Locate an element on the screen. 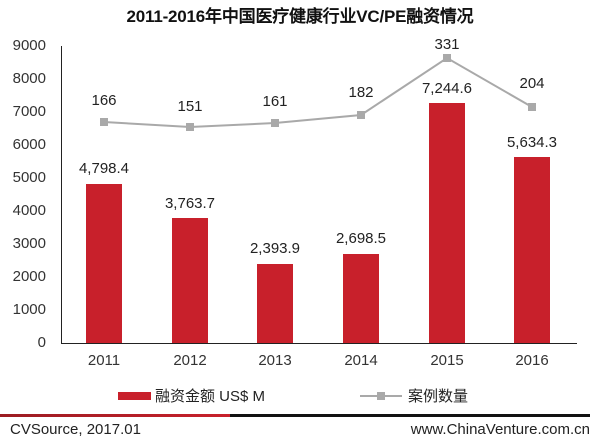 This screenshot has height=444, width=600. legend-item-funding: 融资金额 US$ M is located at coordinates (191, 395).